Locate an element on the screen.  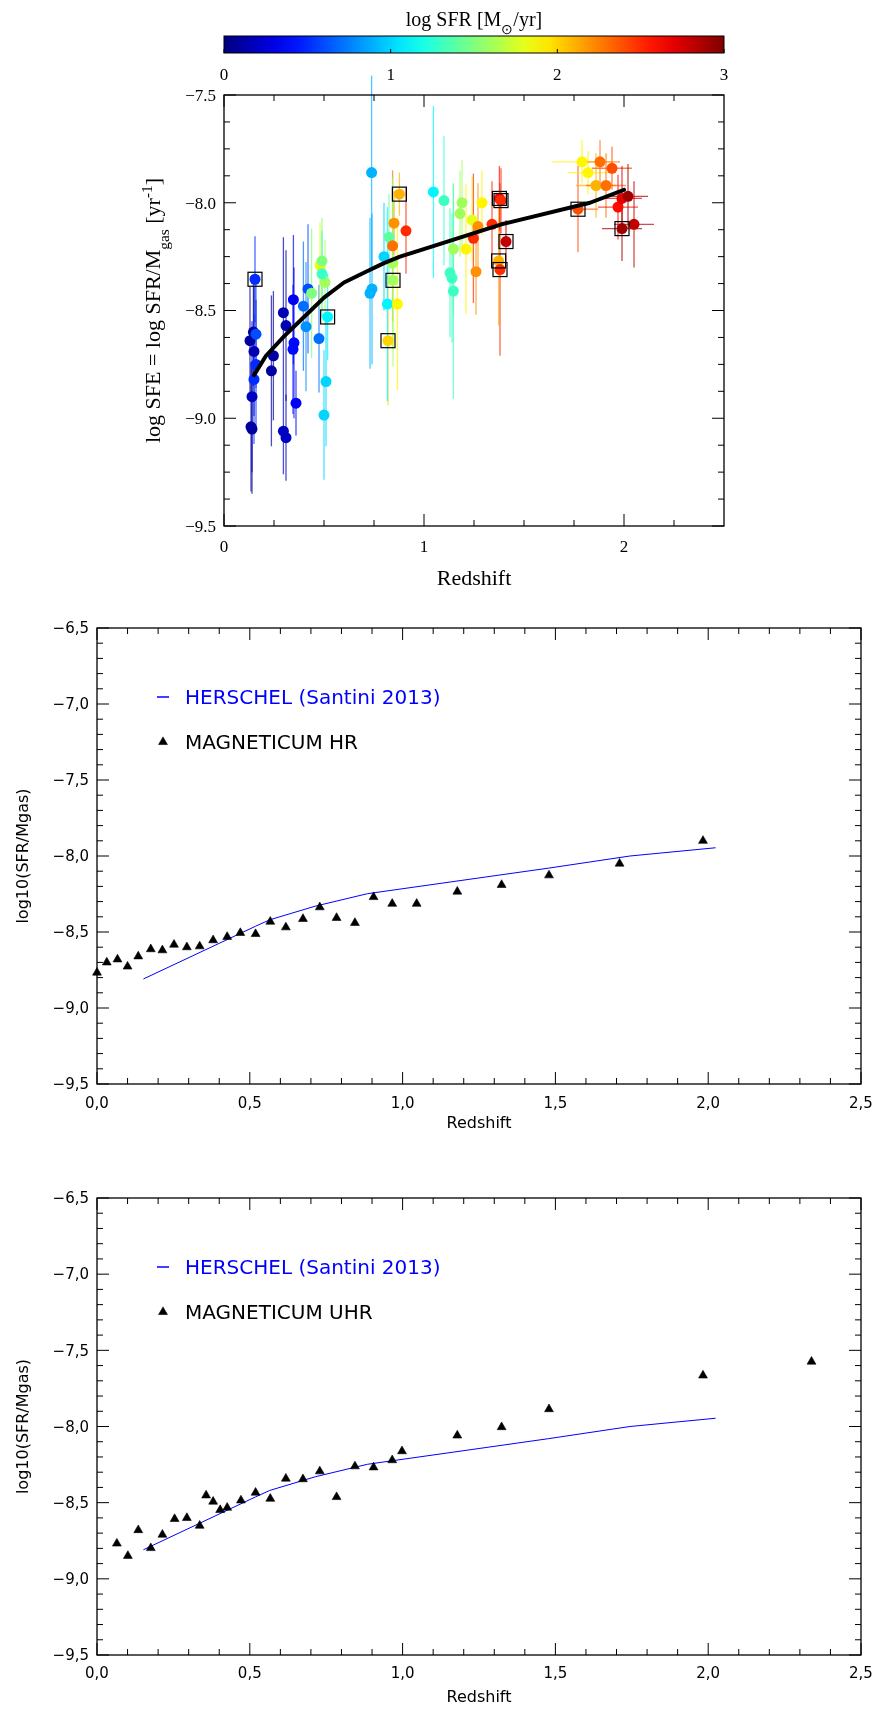
legend-label: MAGNETICUM UHR is located at coordinates (279, 1312).